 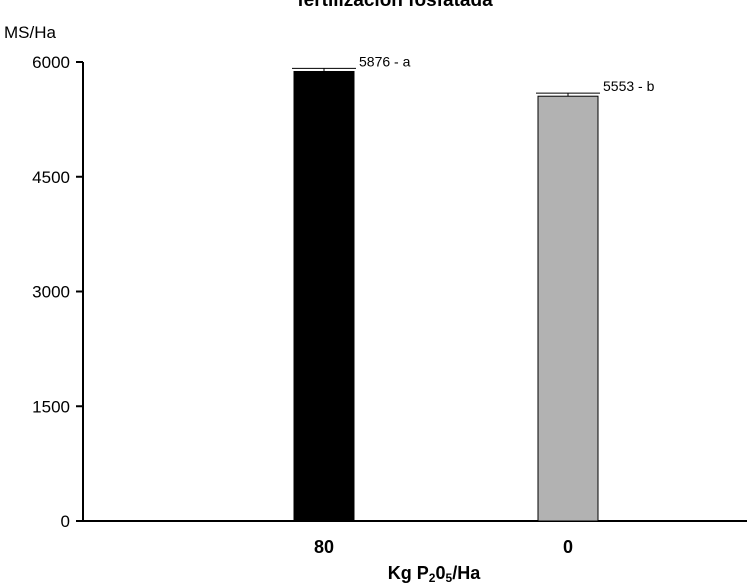 What do you see at coordinates (51, 406) in the screenshot?
I see `y-tick-label: 1500` at bounding box center [51, 406].